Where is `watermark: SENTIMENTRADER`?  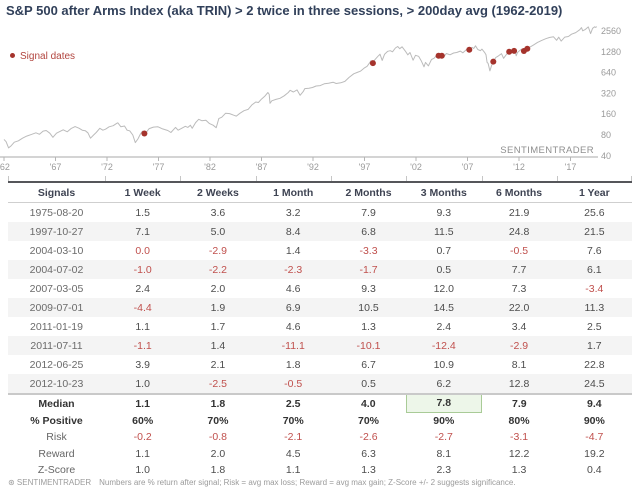 watermark: SENTIMENTRADER is located at coordinates (547, 150).